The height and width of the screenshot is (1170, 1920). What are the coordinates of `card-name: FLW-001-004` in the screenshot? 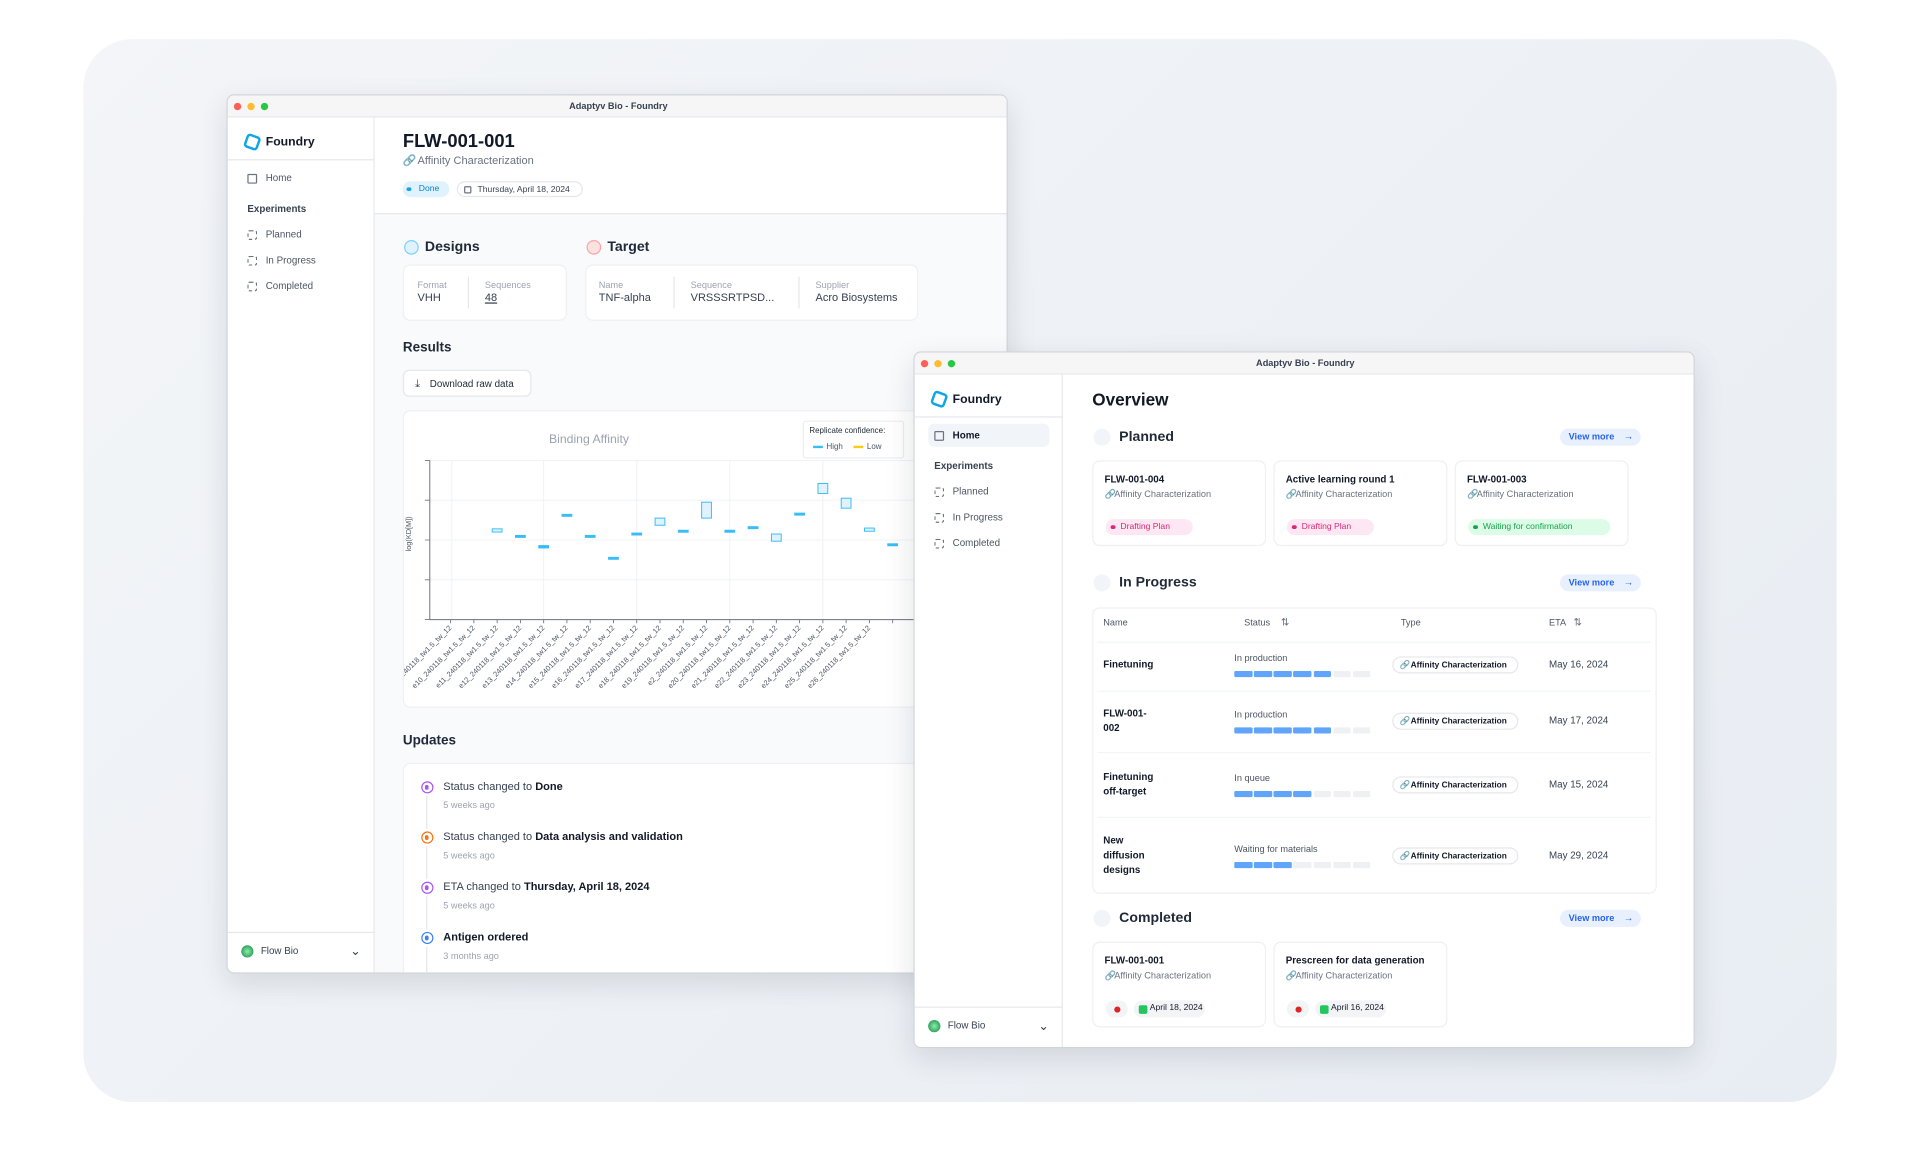 It's located at (1134, 479).